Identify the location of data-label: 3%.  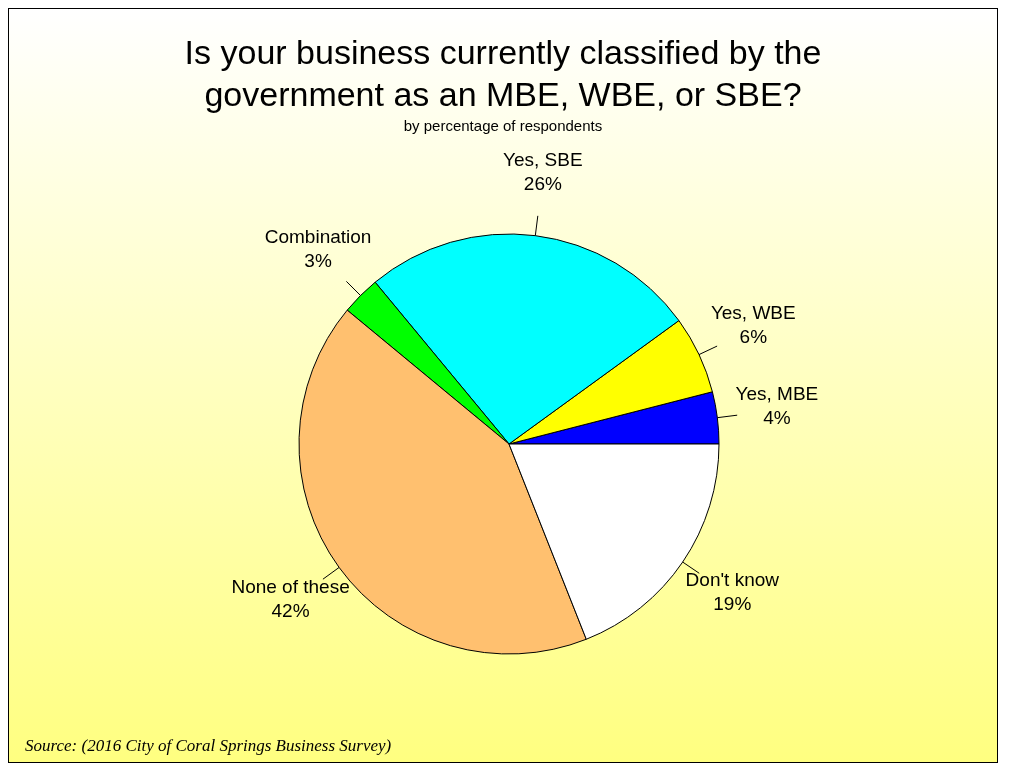
(318, 261).